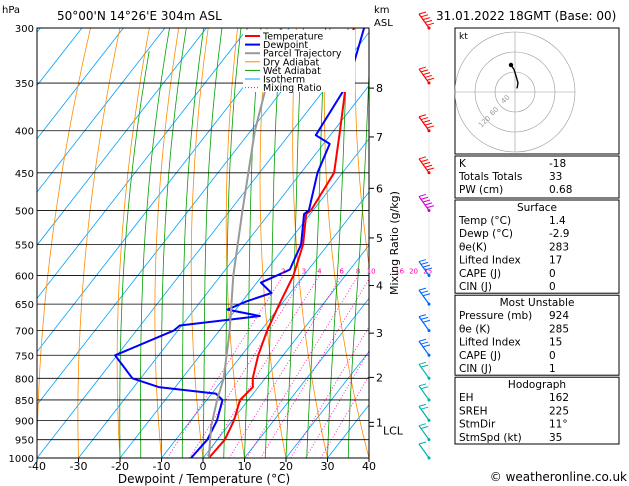 This screenshot has height=486, width=629. What do you see at coordinates (490, 177) in the screenshot?
I see `index-label: Totals Totals` at bounding box center [490, 177].